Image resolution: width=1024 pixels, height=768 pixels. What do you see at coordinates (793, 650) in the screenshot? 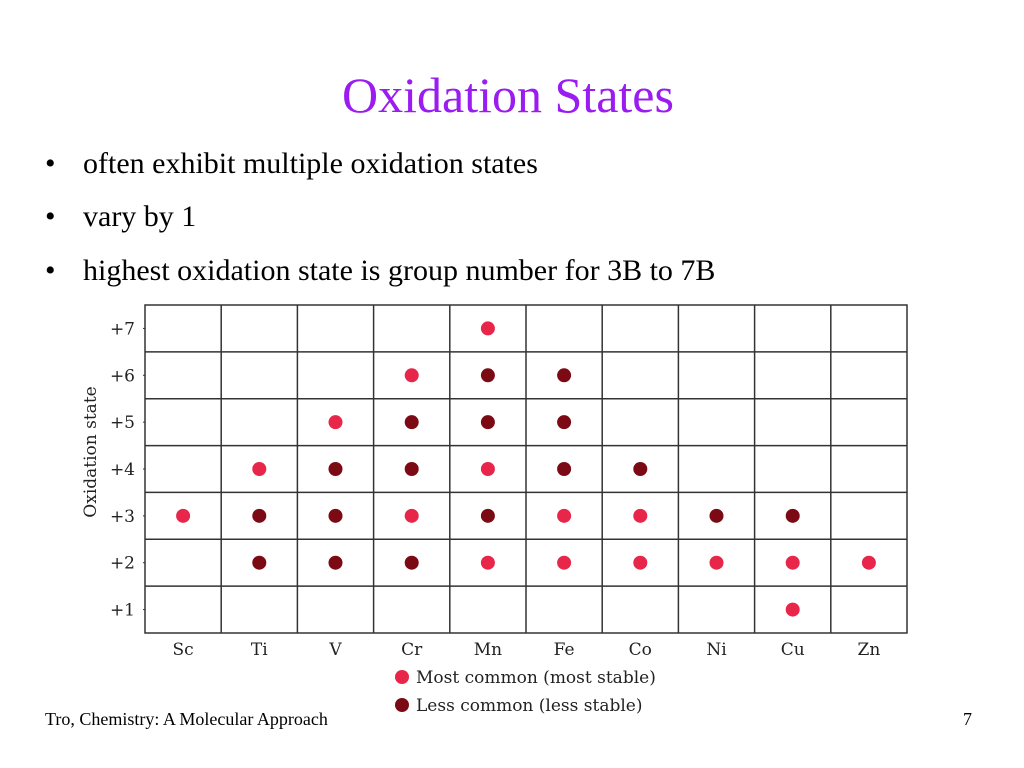
I see `x-tick-label: Cu` at bounding box center [793, 650].